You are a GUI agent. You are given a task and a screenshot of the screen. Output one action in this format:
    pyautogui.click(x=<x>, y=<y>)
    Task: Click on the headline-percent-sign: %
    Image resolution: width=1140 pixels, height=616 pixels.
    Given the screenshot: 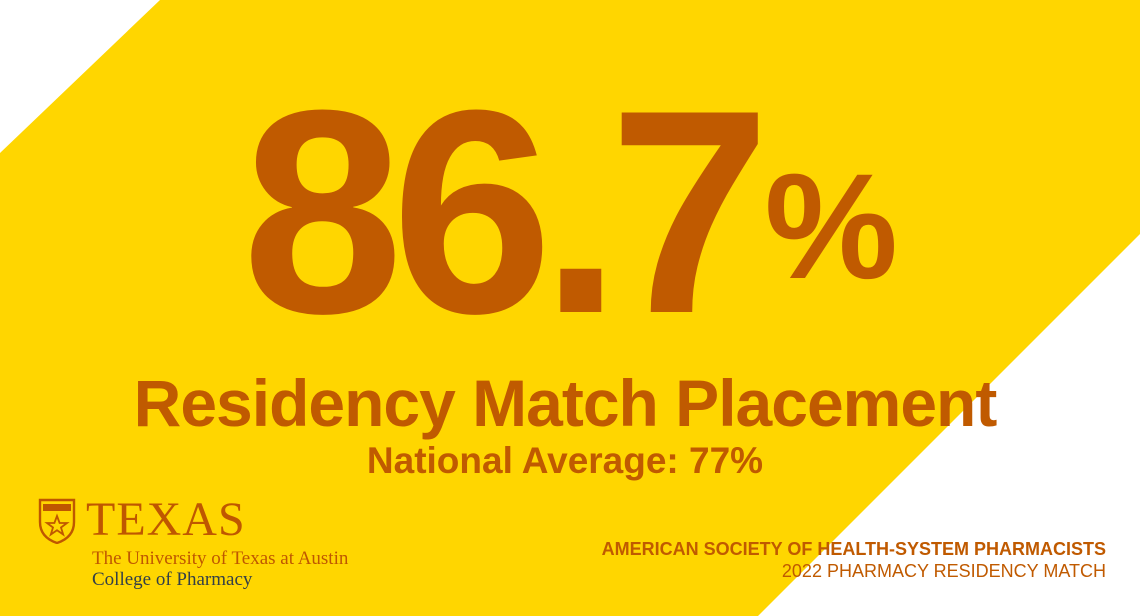 What is the action you would take?
    pyautogui.click(x=831, y=226)
    